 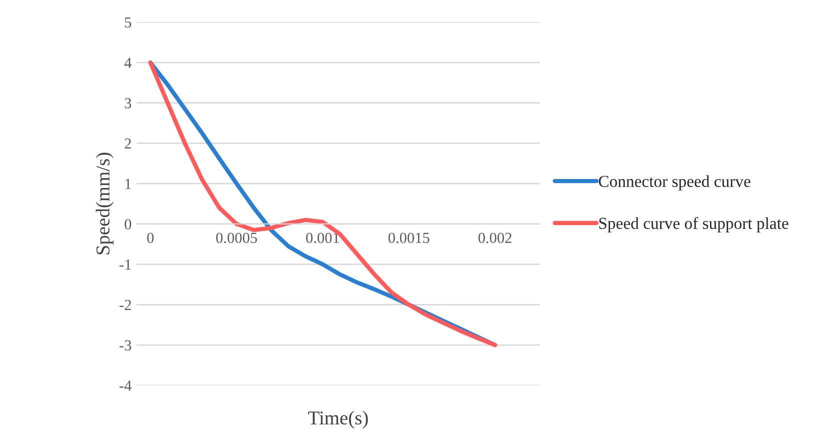 I want to click on y-tick-label: -4, so click(x=126, y=385).